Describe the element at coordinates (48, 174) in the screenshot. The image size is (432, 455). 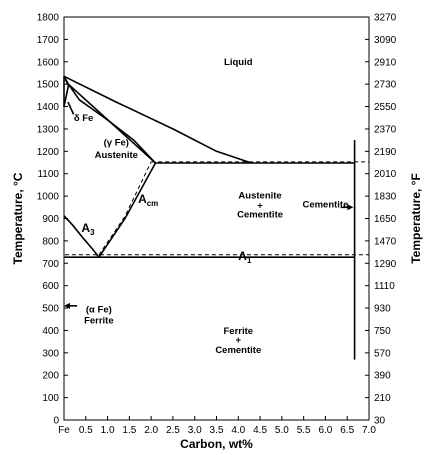
I see `y-left-tick-label: 1100` at that location.